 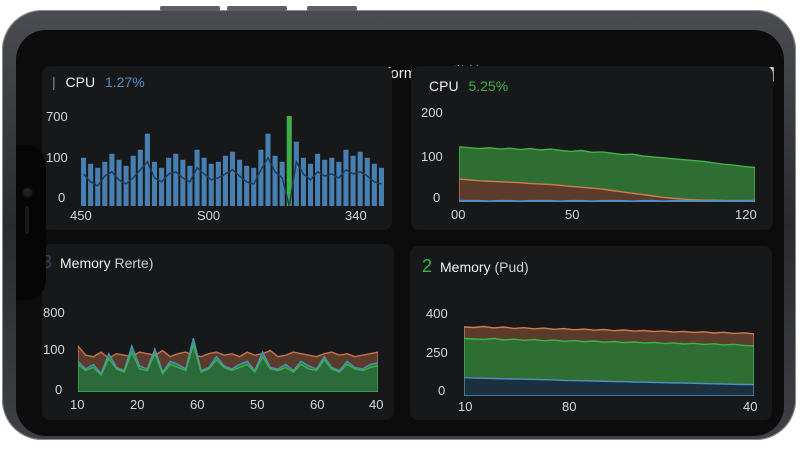 I want to click on panel-header: 2 Memory (Pud), so click(x=475, y=266).